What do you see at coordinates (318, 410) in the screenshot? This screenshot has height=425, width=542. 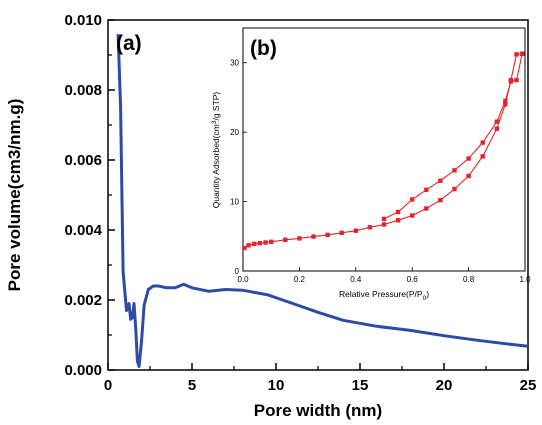 I see `main-x-axis-title: Pore width (nm)` at bounding box center [318, 410].